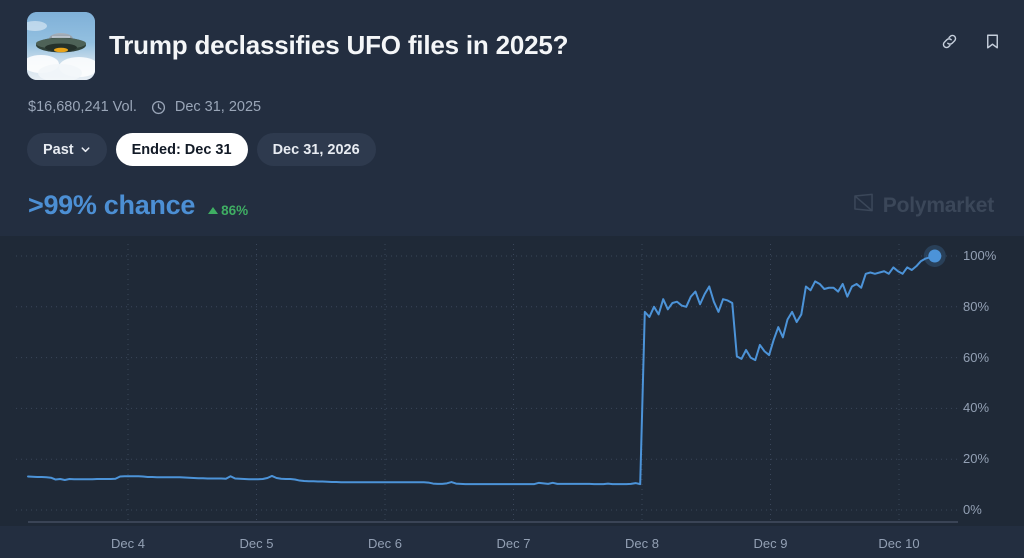 Image resolution: width=1024 pixels, height=558 pixels. I want to click on dec-31-2026-pill: Dec 31, 2026, so click(316, 149).